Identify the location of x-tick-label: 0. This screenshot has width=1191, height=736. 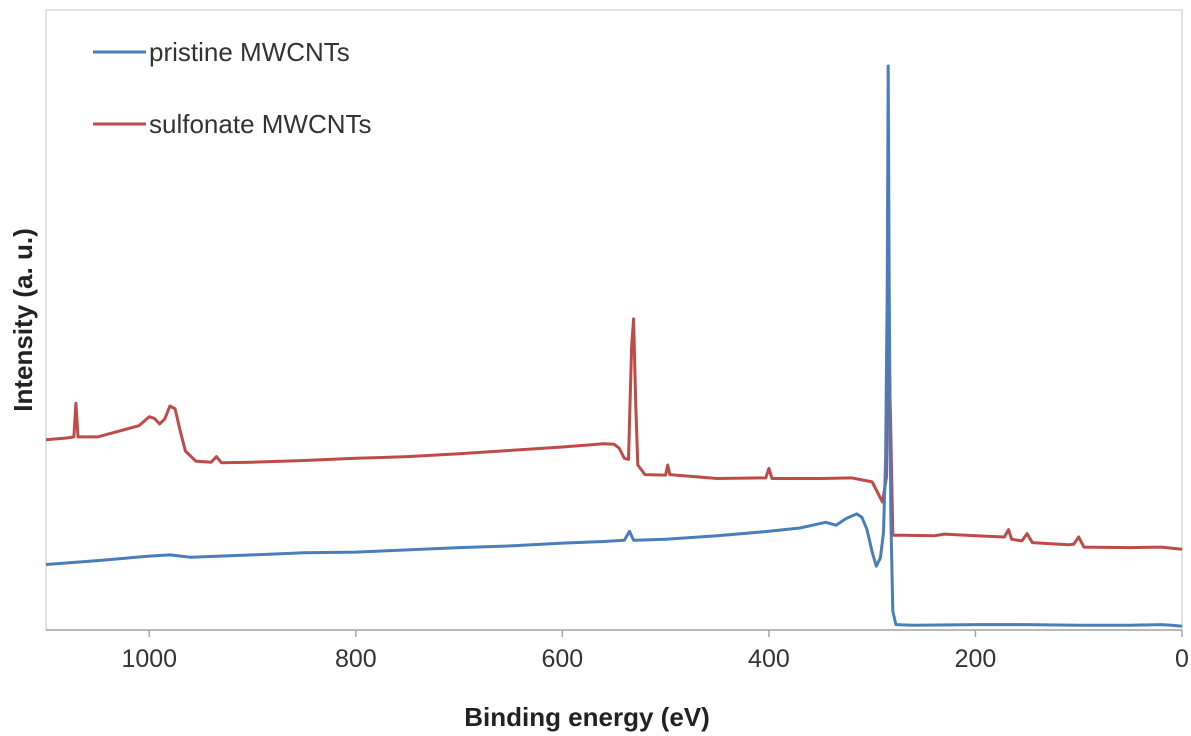
(1182, 659).